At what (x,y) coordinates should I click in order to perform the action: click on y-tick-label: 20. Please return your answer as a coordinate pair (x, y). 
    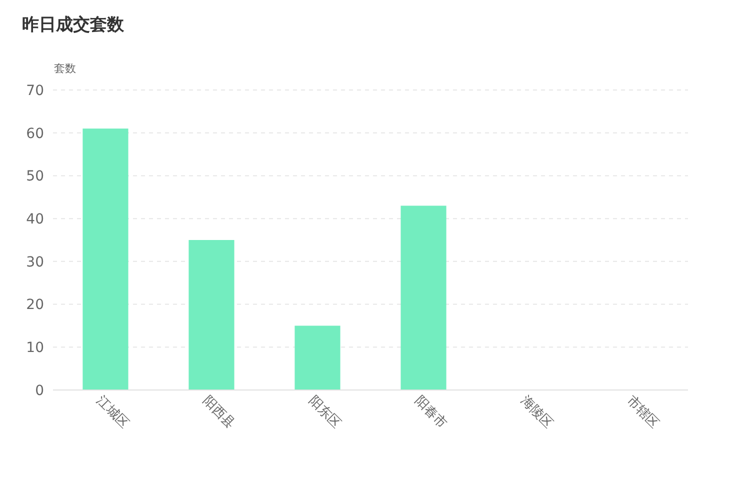
    Looking at the image, I should click on (35, 305).